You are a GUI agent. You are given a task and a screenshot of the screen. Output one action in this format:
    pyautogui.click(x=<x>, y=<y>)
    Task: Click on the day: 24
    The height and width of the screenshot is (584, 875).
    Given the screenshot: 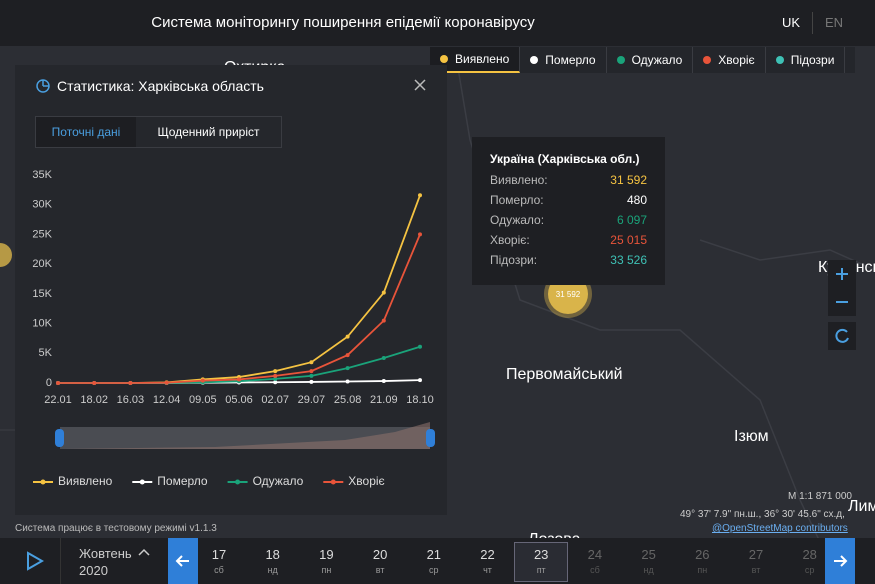 What is the action you would take?
    pyautogui.click(x=595, y=554)
    